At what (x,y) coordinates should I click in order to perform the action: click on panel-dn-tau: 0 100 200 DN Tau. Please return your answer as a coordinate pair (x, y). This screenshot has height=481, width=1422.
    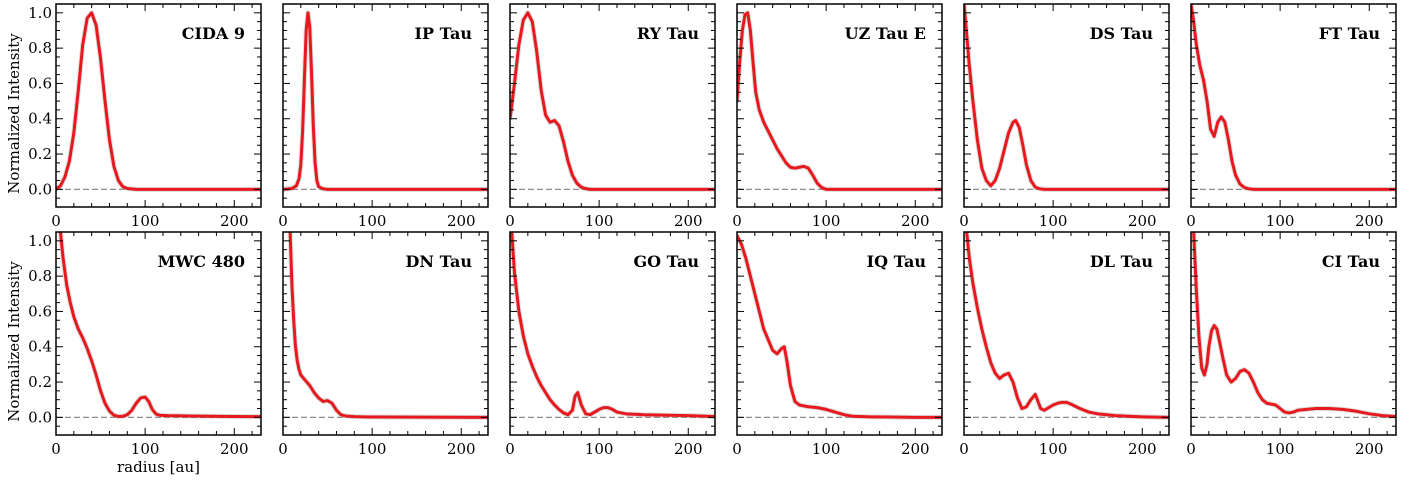
    Looking at the image, I should click on (383, 344).